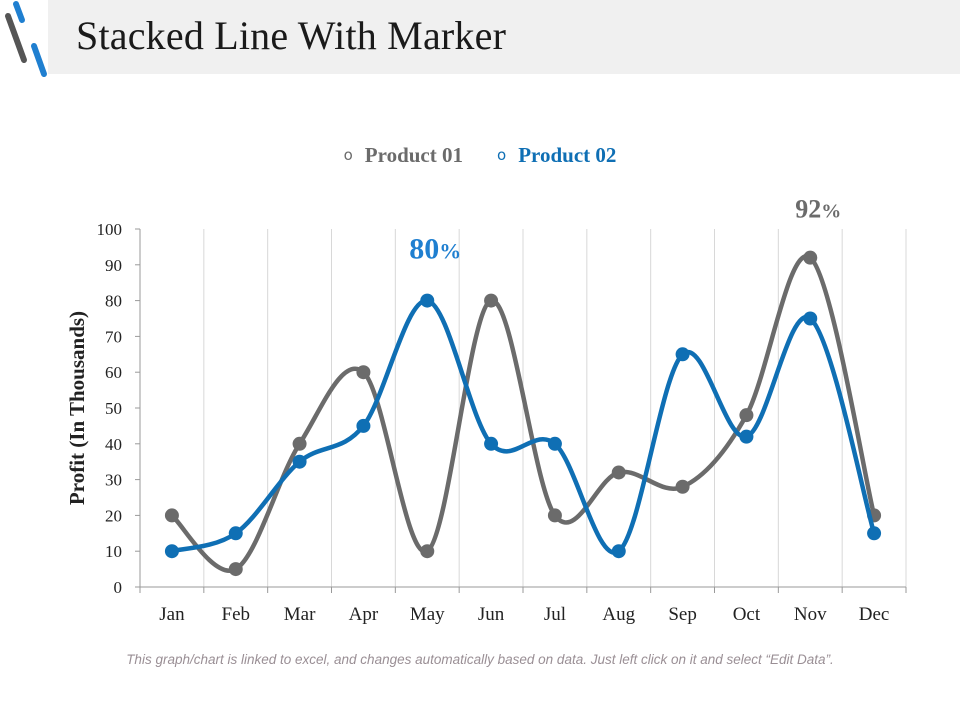 Image resolution: width=960 pixels, height=720 pixels. What do you see at coordinates (435, 249) in the screenshot?
I see `annotation-label: 80%` at bounding box center [435, 249].